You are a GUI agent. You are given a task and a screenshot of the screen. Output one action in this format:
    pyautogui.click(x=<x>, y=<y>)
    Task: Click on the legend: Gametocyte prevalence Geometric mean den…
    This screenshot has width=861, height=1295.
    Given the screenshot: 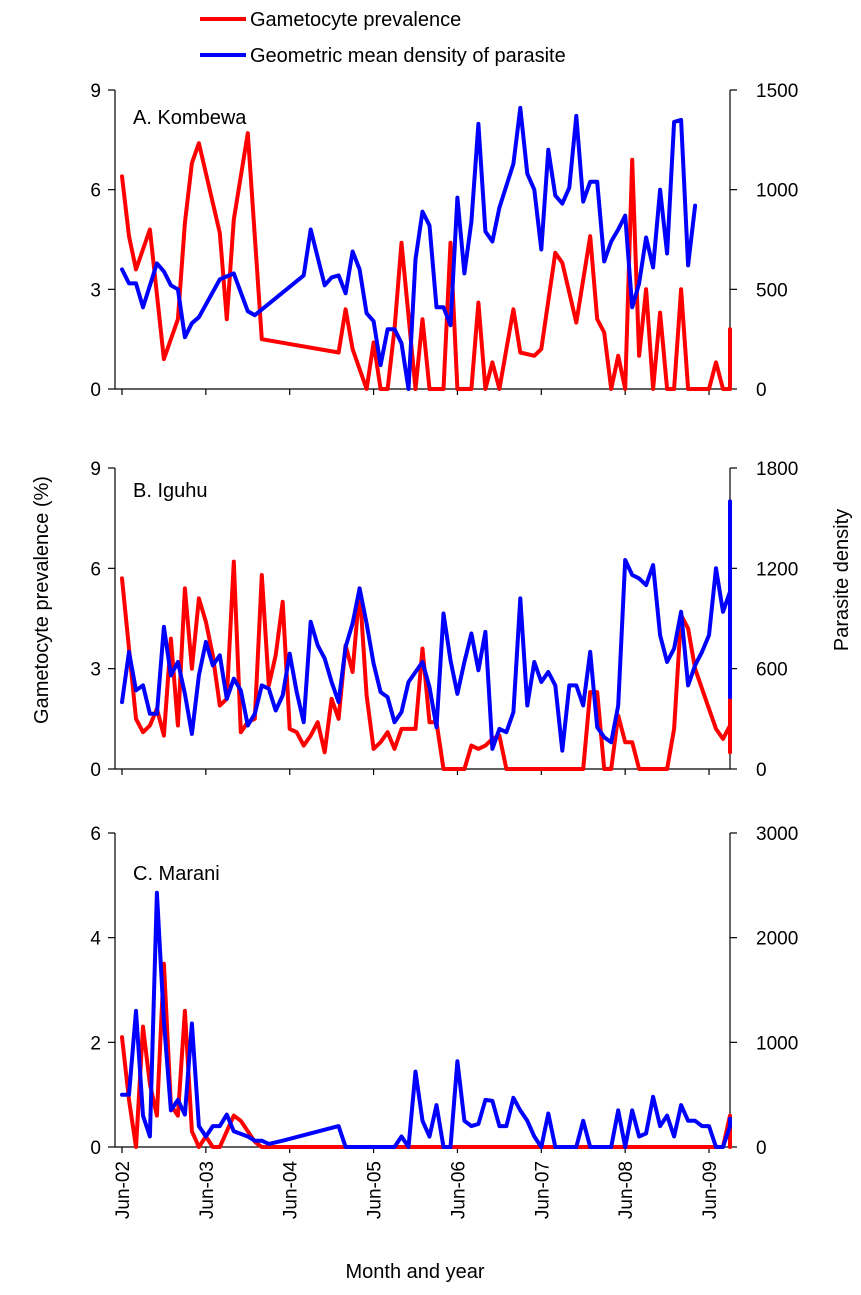 What is the action you would take?
    pyautogui.click(x=383, y=38)
    